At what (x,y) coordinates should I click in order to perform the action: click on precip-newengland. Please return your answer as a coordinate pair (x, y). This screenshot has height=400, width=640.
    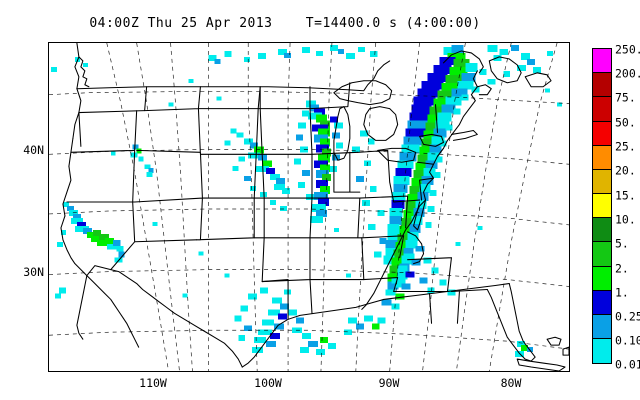
    Looking at the image, I should click on (483, 136).